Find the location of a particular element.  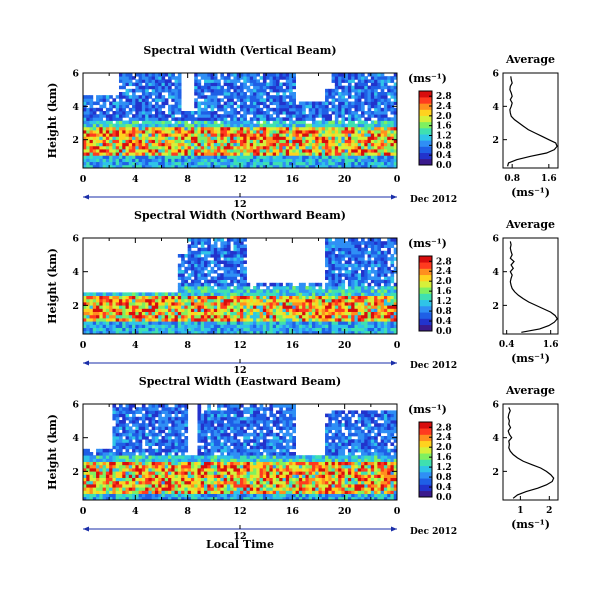

profile-x-tick-label: 1.6 is located at coordinates (549, 179).